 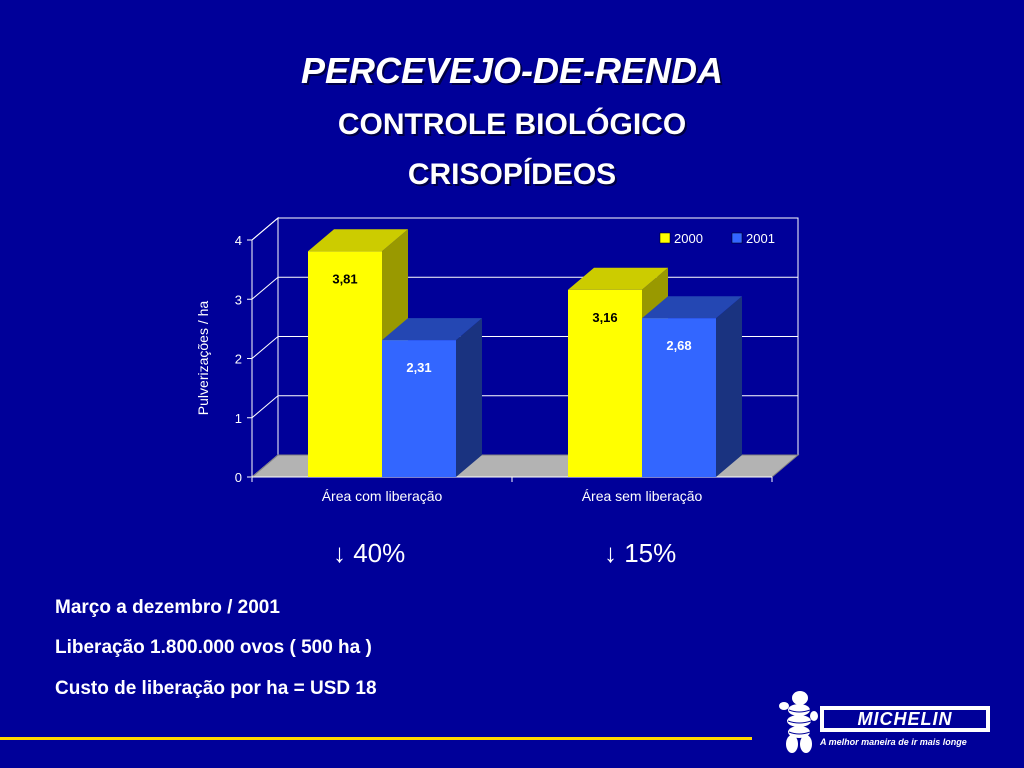 I want to click on legend-entry: 2001, so click(x=760, y=238).